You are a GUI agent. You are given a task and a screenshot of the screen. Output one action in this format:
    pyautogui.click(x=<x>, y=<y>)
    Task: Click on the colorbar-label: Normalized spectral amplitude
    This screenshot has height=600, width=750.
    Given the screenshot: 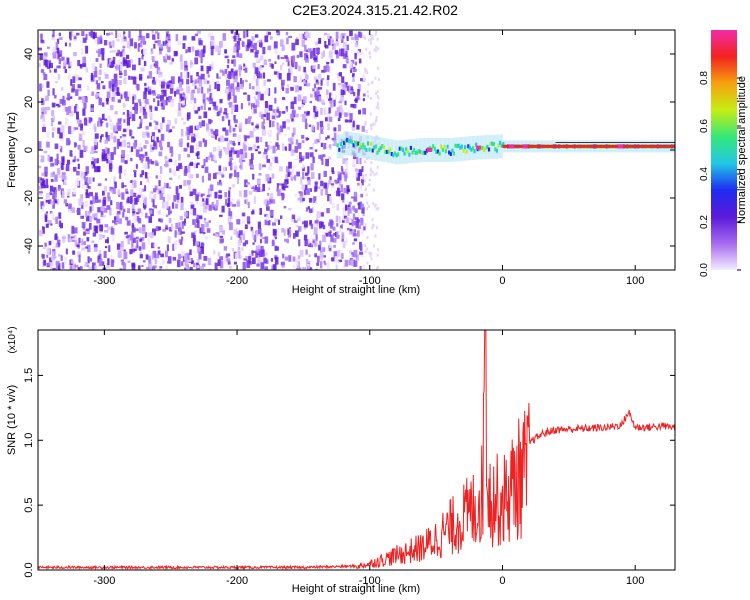 What is the action you would take?
    pyautogui.click(x=742, y=150)
    